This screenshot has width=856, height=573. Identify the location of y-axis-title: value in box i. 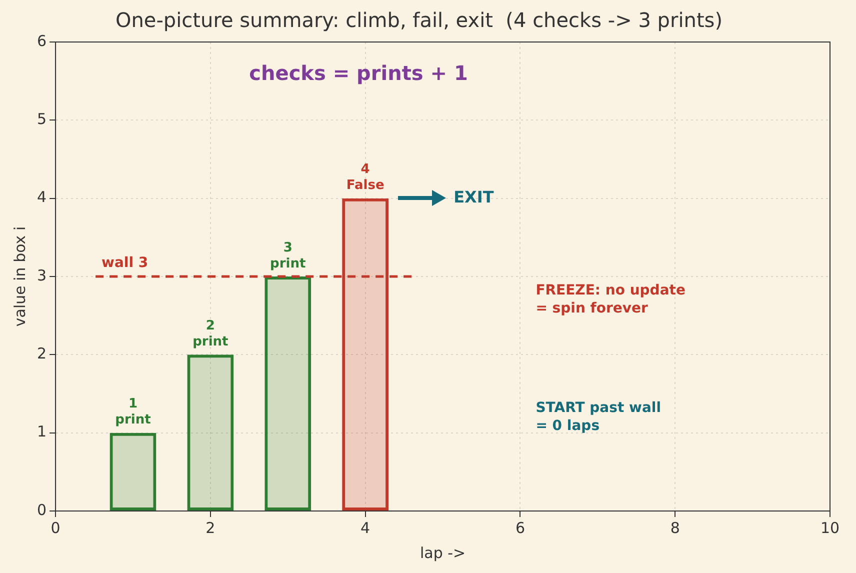
(19, 276).